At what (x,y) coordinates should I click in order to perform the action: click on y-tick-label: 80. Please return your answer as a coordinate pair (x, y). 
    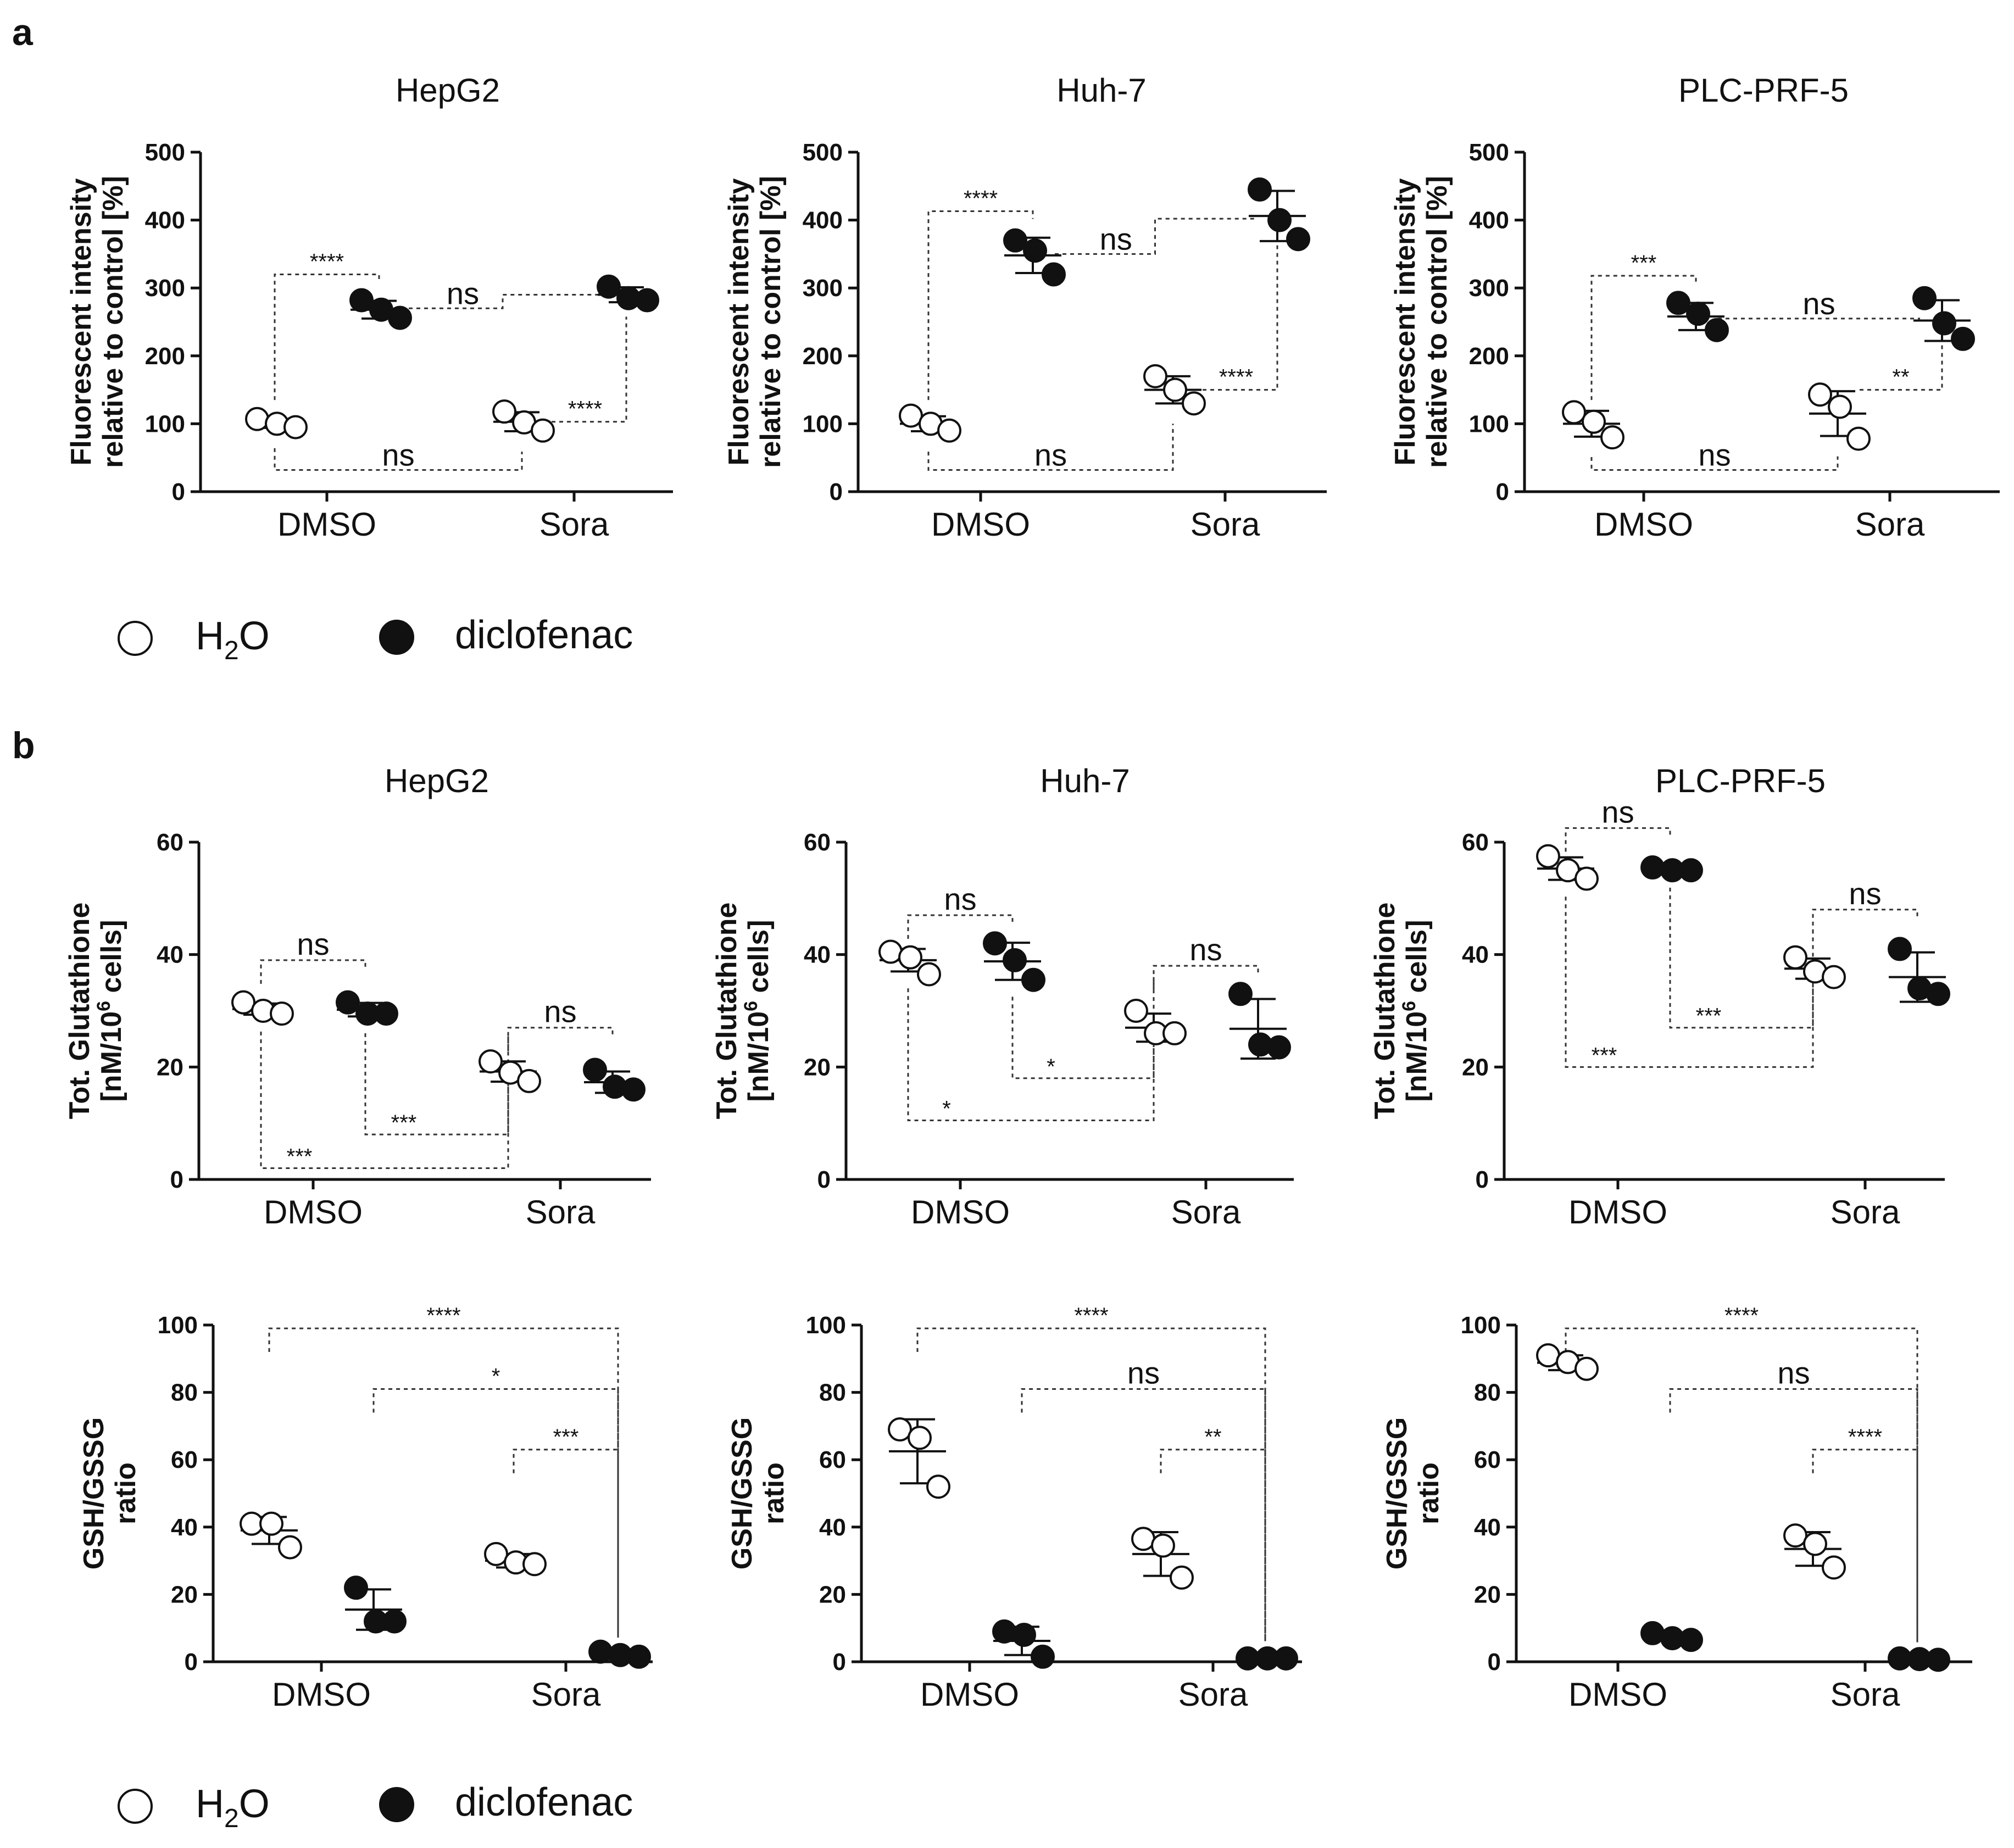
    Looking at the image, I should click on (184, 1393).